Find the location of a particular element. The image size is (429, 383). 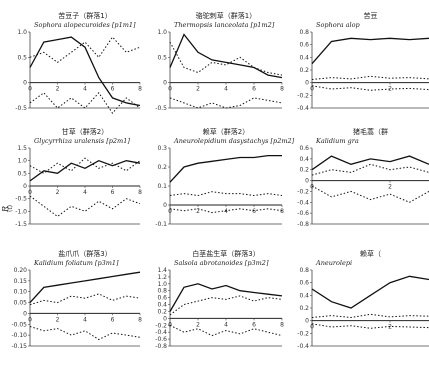

y-tick-label: -0.15 is located at coordinates (19, 346).